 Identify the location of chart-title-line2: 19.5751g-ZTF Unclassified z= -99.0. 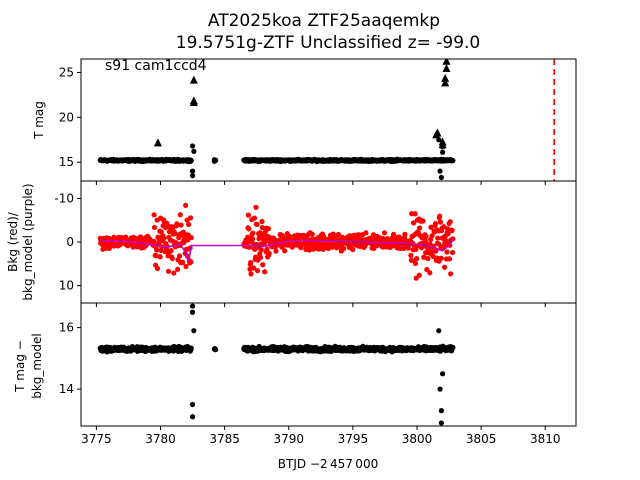
(328, 43).